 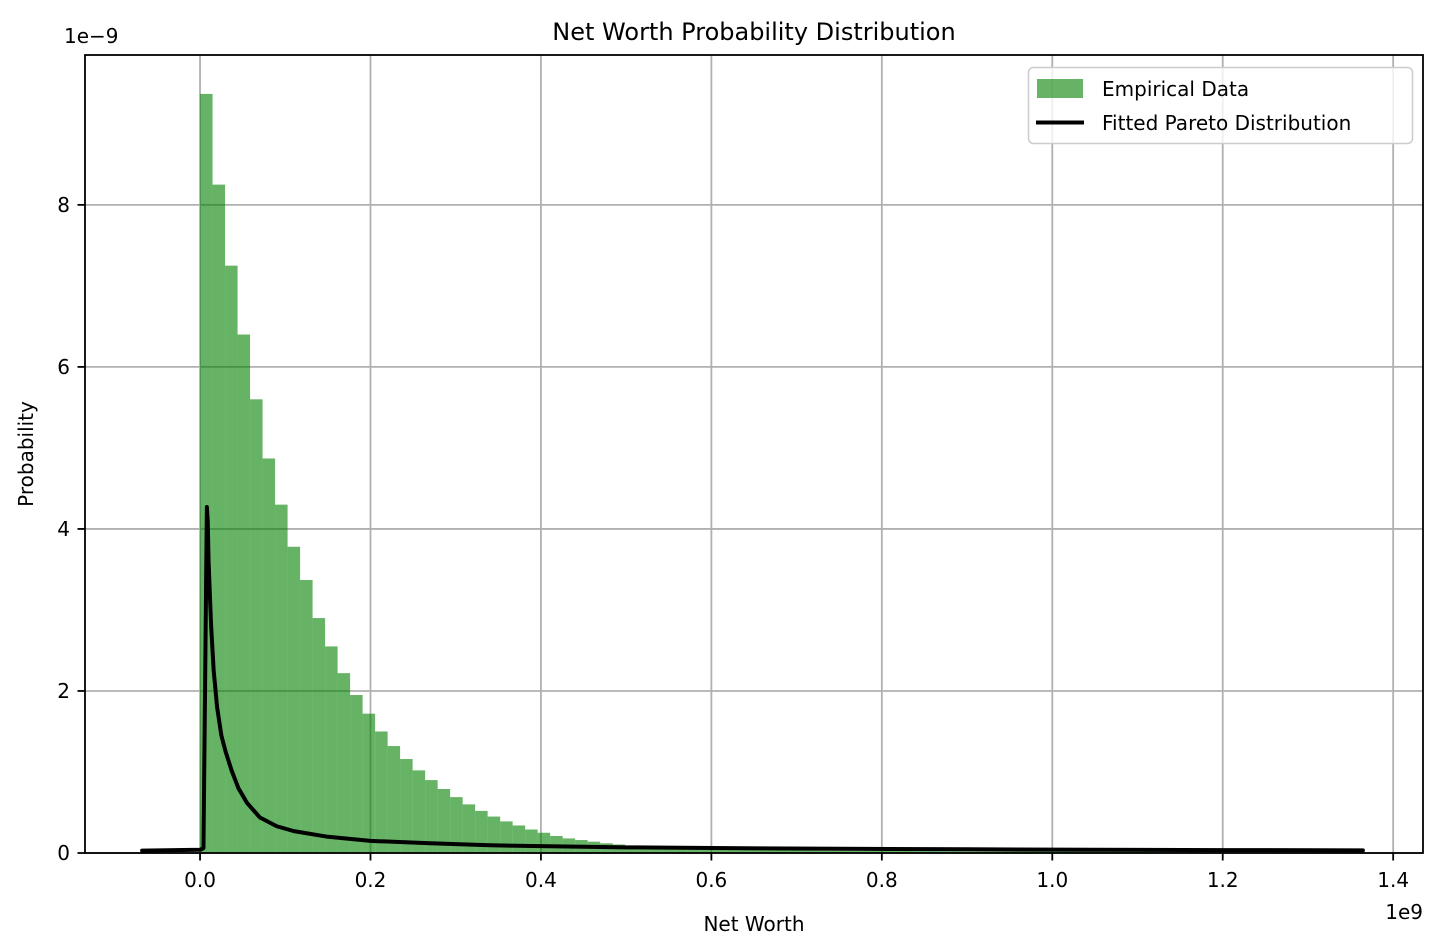 I want to click on x-tick-label: 1.0, so click(x=1052, y=880).